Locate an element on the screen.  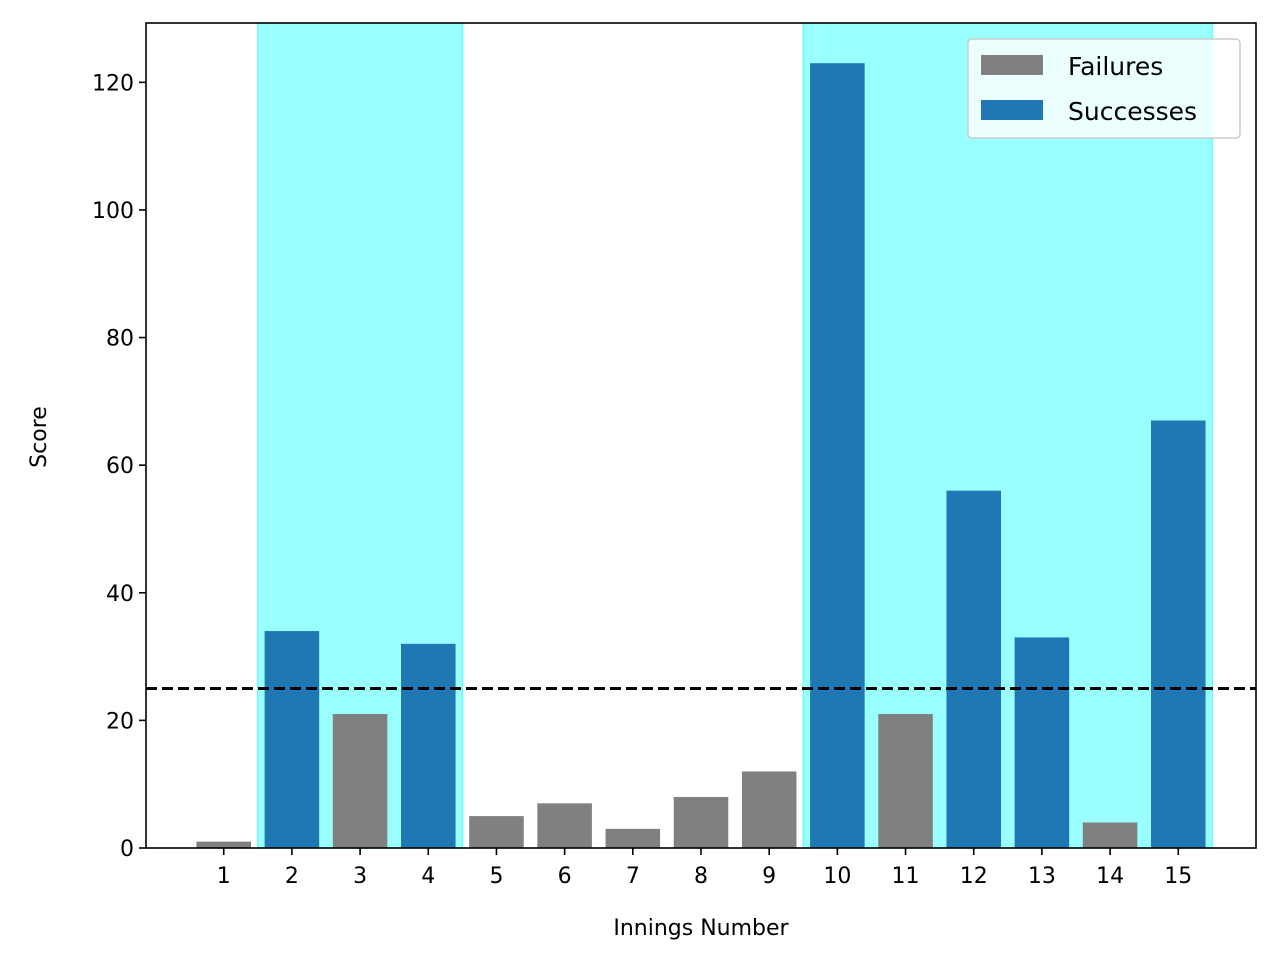
y-tick-label: 120 is located at coordinates (113, 83).